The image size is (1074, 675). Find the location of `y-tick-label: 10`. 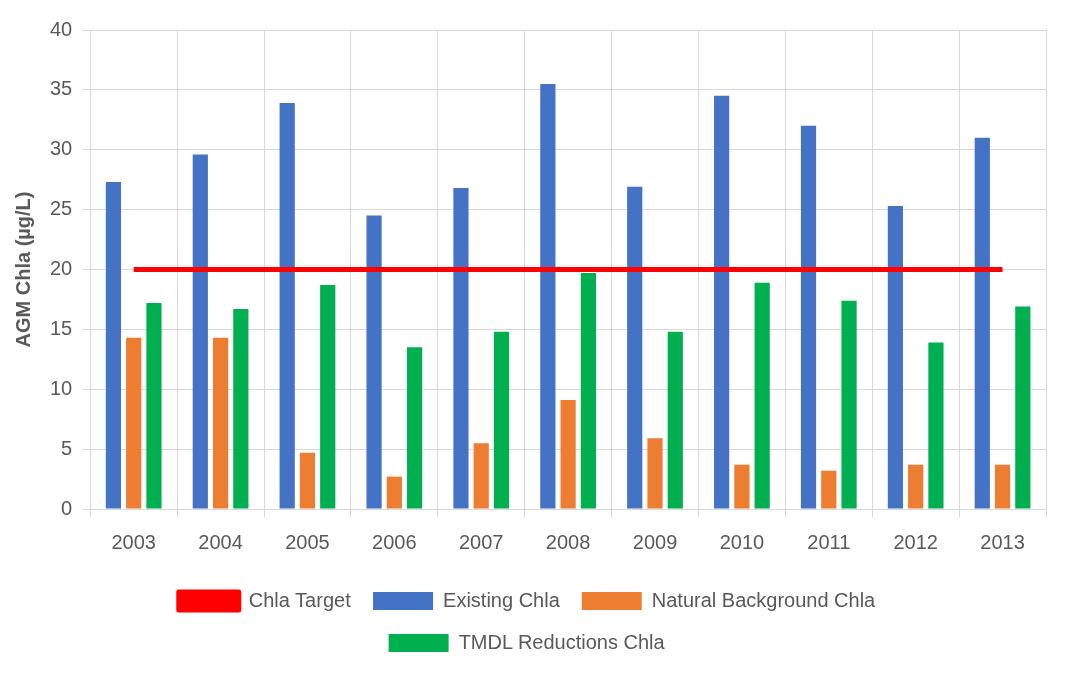

y-tick-label: 10 is located at coordinates (61, 387).